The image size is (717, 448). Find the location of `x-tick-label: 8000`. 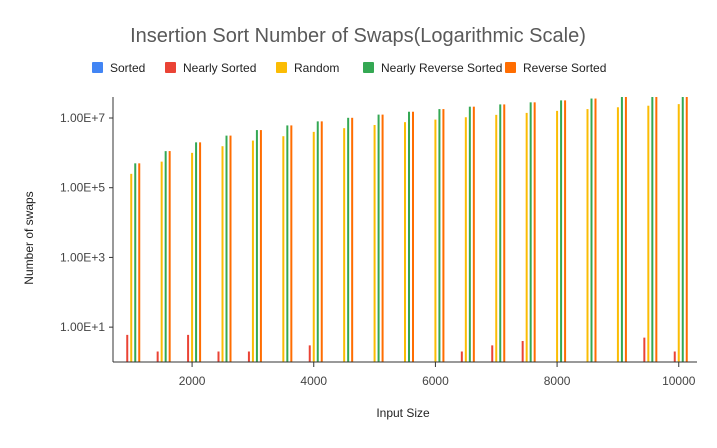

x-tick-label: 8000 is located at coordinates (557, 381).